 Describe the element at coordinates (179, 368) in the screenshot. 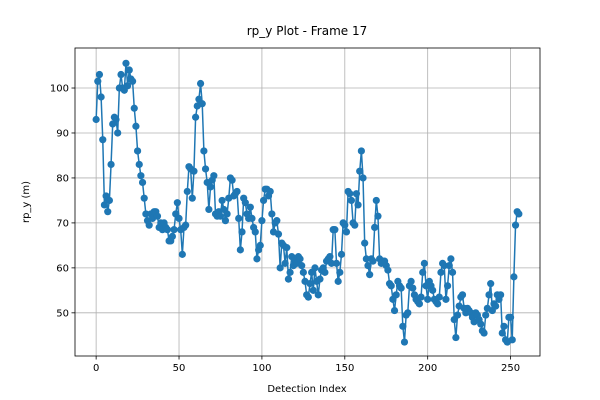

I see `x-tick-label: 50` at that location.